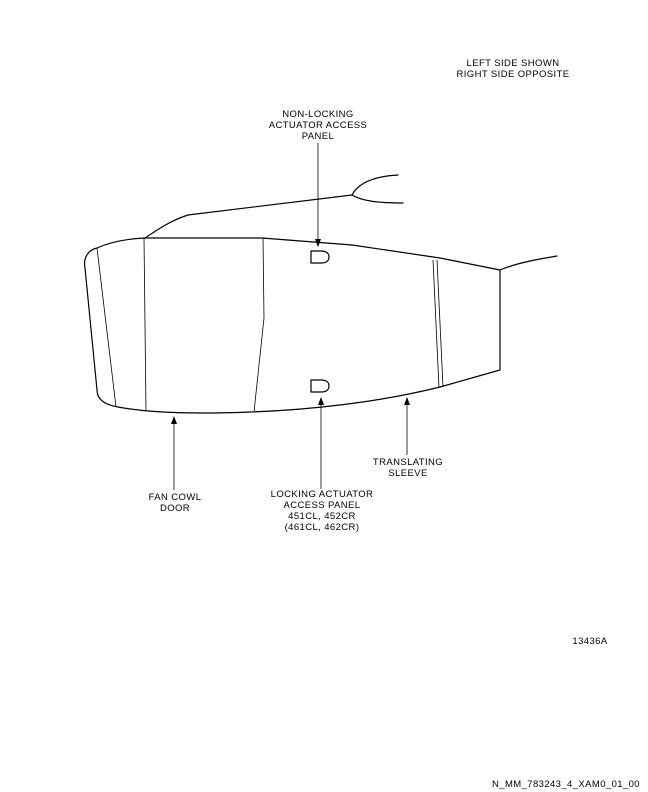  I want to click on nacelle-outline, so click(292, 325).